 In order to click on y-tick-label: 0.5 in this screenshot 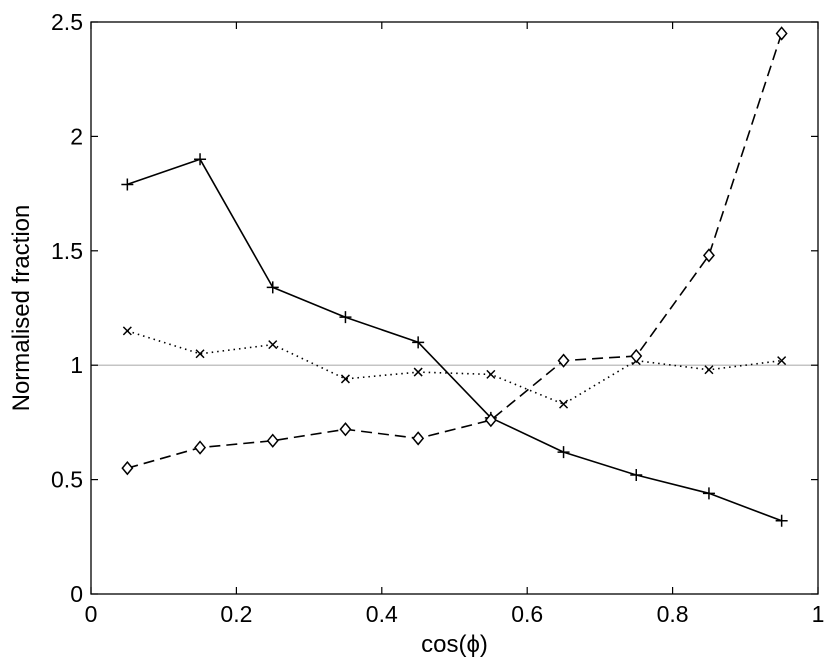, I will do `click(67, 480)`.